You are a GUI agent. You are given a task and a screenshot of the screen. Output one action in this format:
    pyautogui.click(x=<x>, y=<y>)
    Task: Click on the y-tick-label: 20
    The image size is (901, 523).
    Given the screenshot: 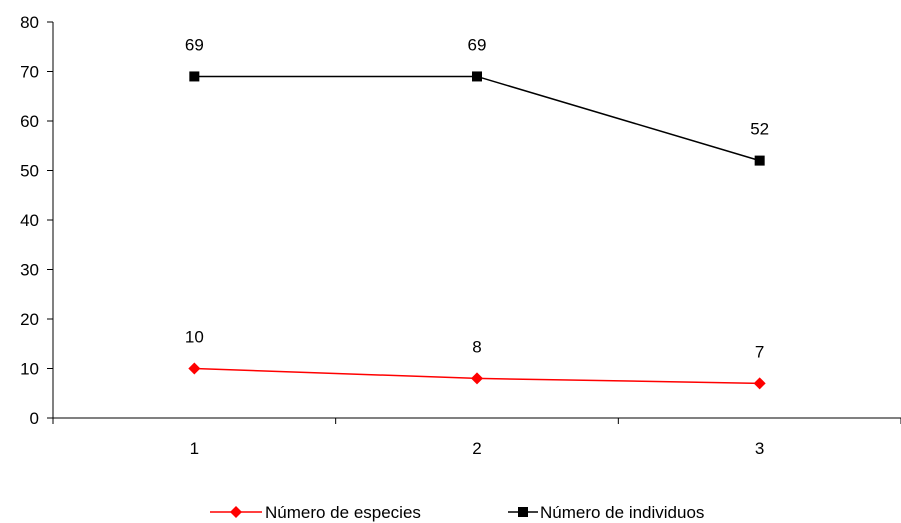 What is the action you would take?
    pyautogui.click(x=29, y=319)
    